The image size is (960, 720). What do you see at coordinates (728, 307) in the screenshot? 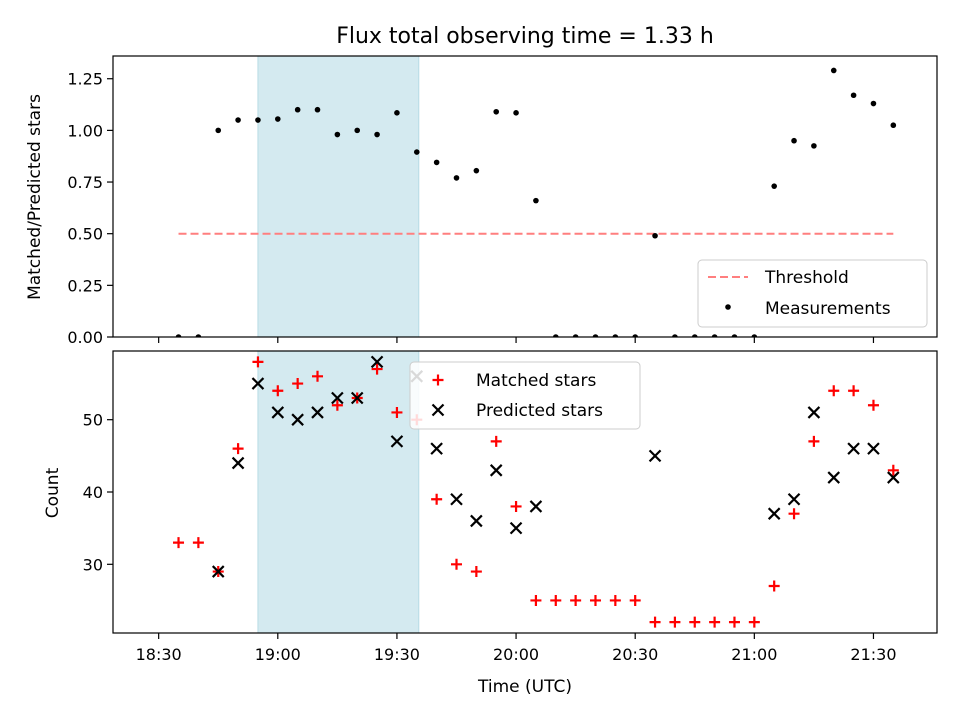
I see `legend-measurements-swatch` at bounding box center [728, 307].